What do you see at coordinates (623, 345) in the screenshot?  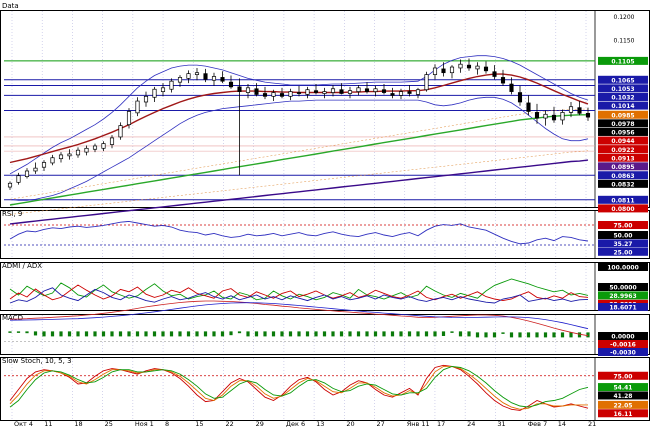 I see `value-tag-text: -0.0016` at bounding box center [623, 345].